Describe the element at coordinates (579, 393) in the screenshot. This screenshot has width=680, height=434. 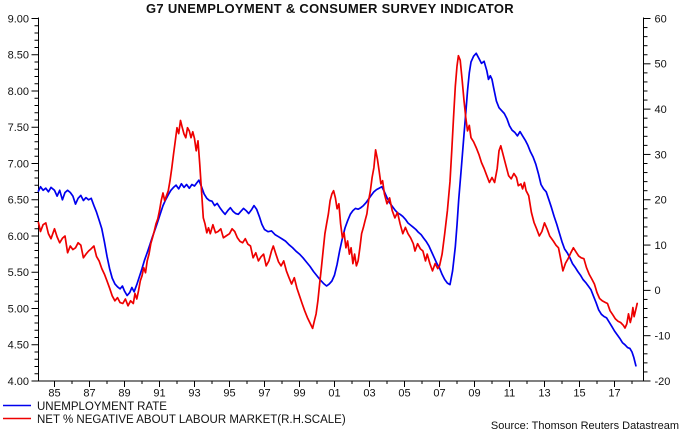
I see `x-tick-label: 15` at that location.